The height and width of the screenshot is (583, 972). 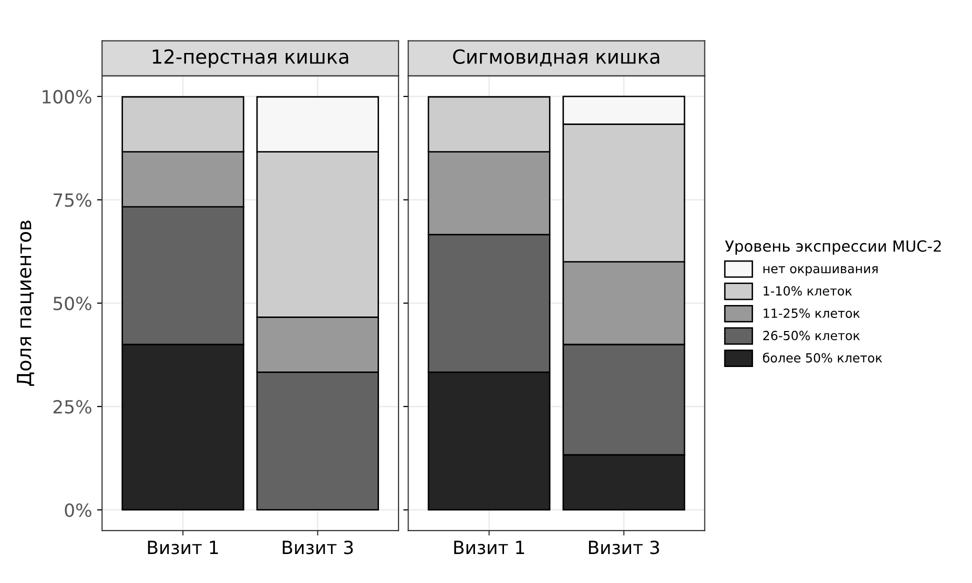 I want to click on y-tick-label: 100%, so click(x=67, y=97).